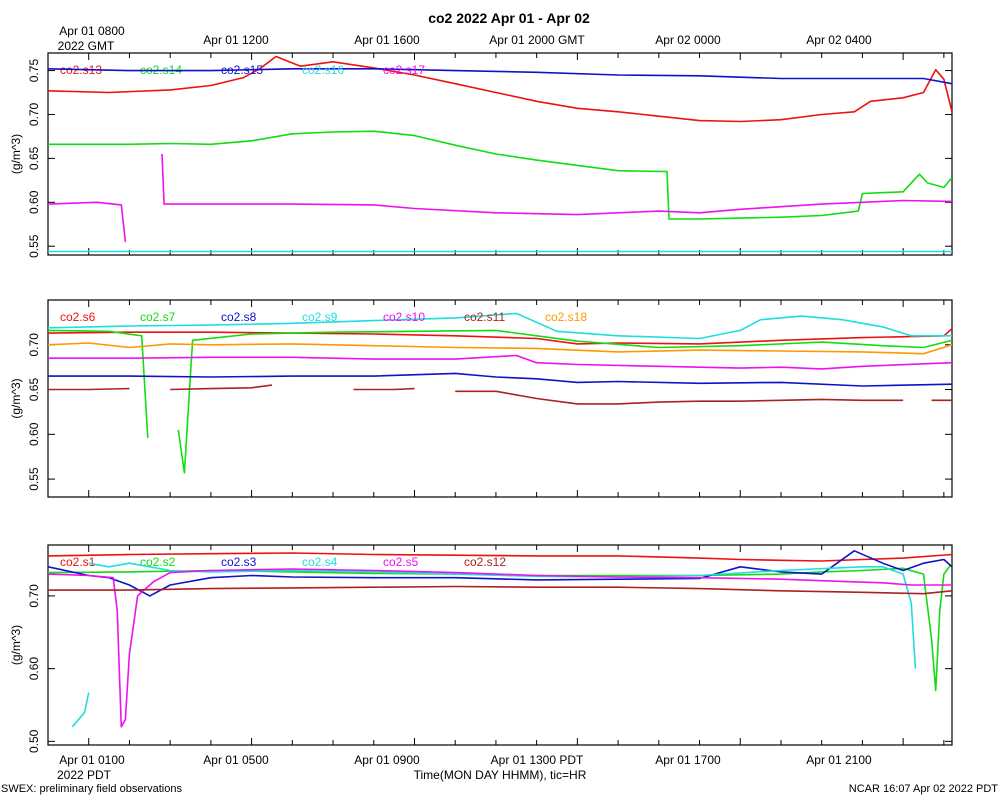 This screenshot has width=1000, height=800. I want to click on legend-label: co2.s9, so click(320, 317).